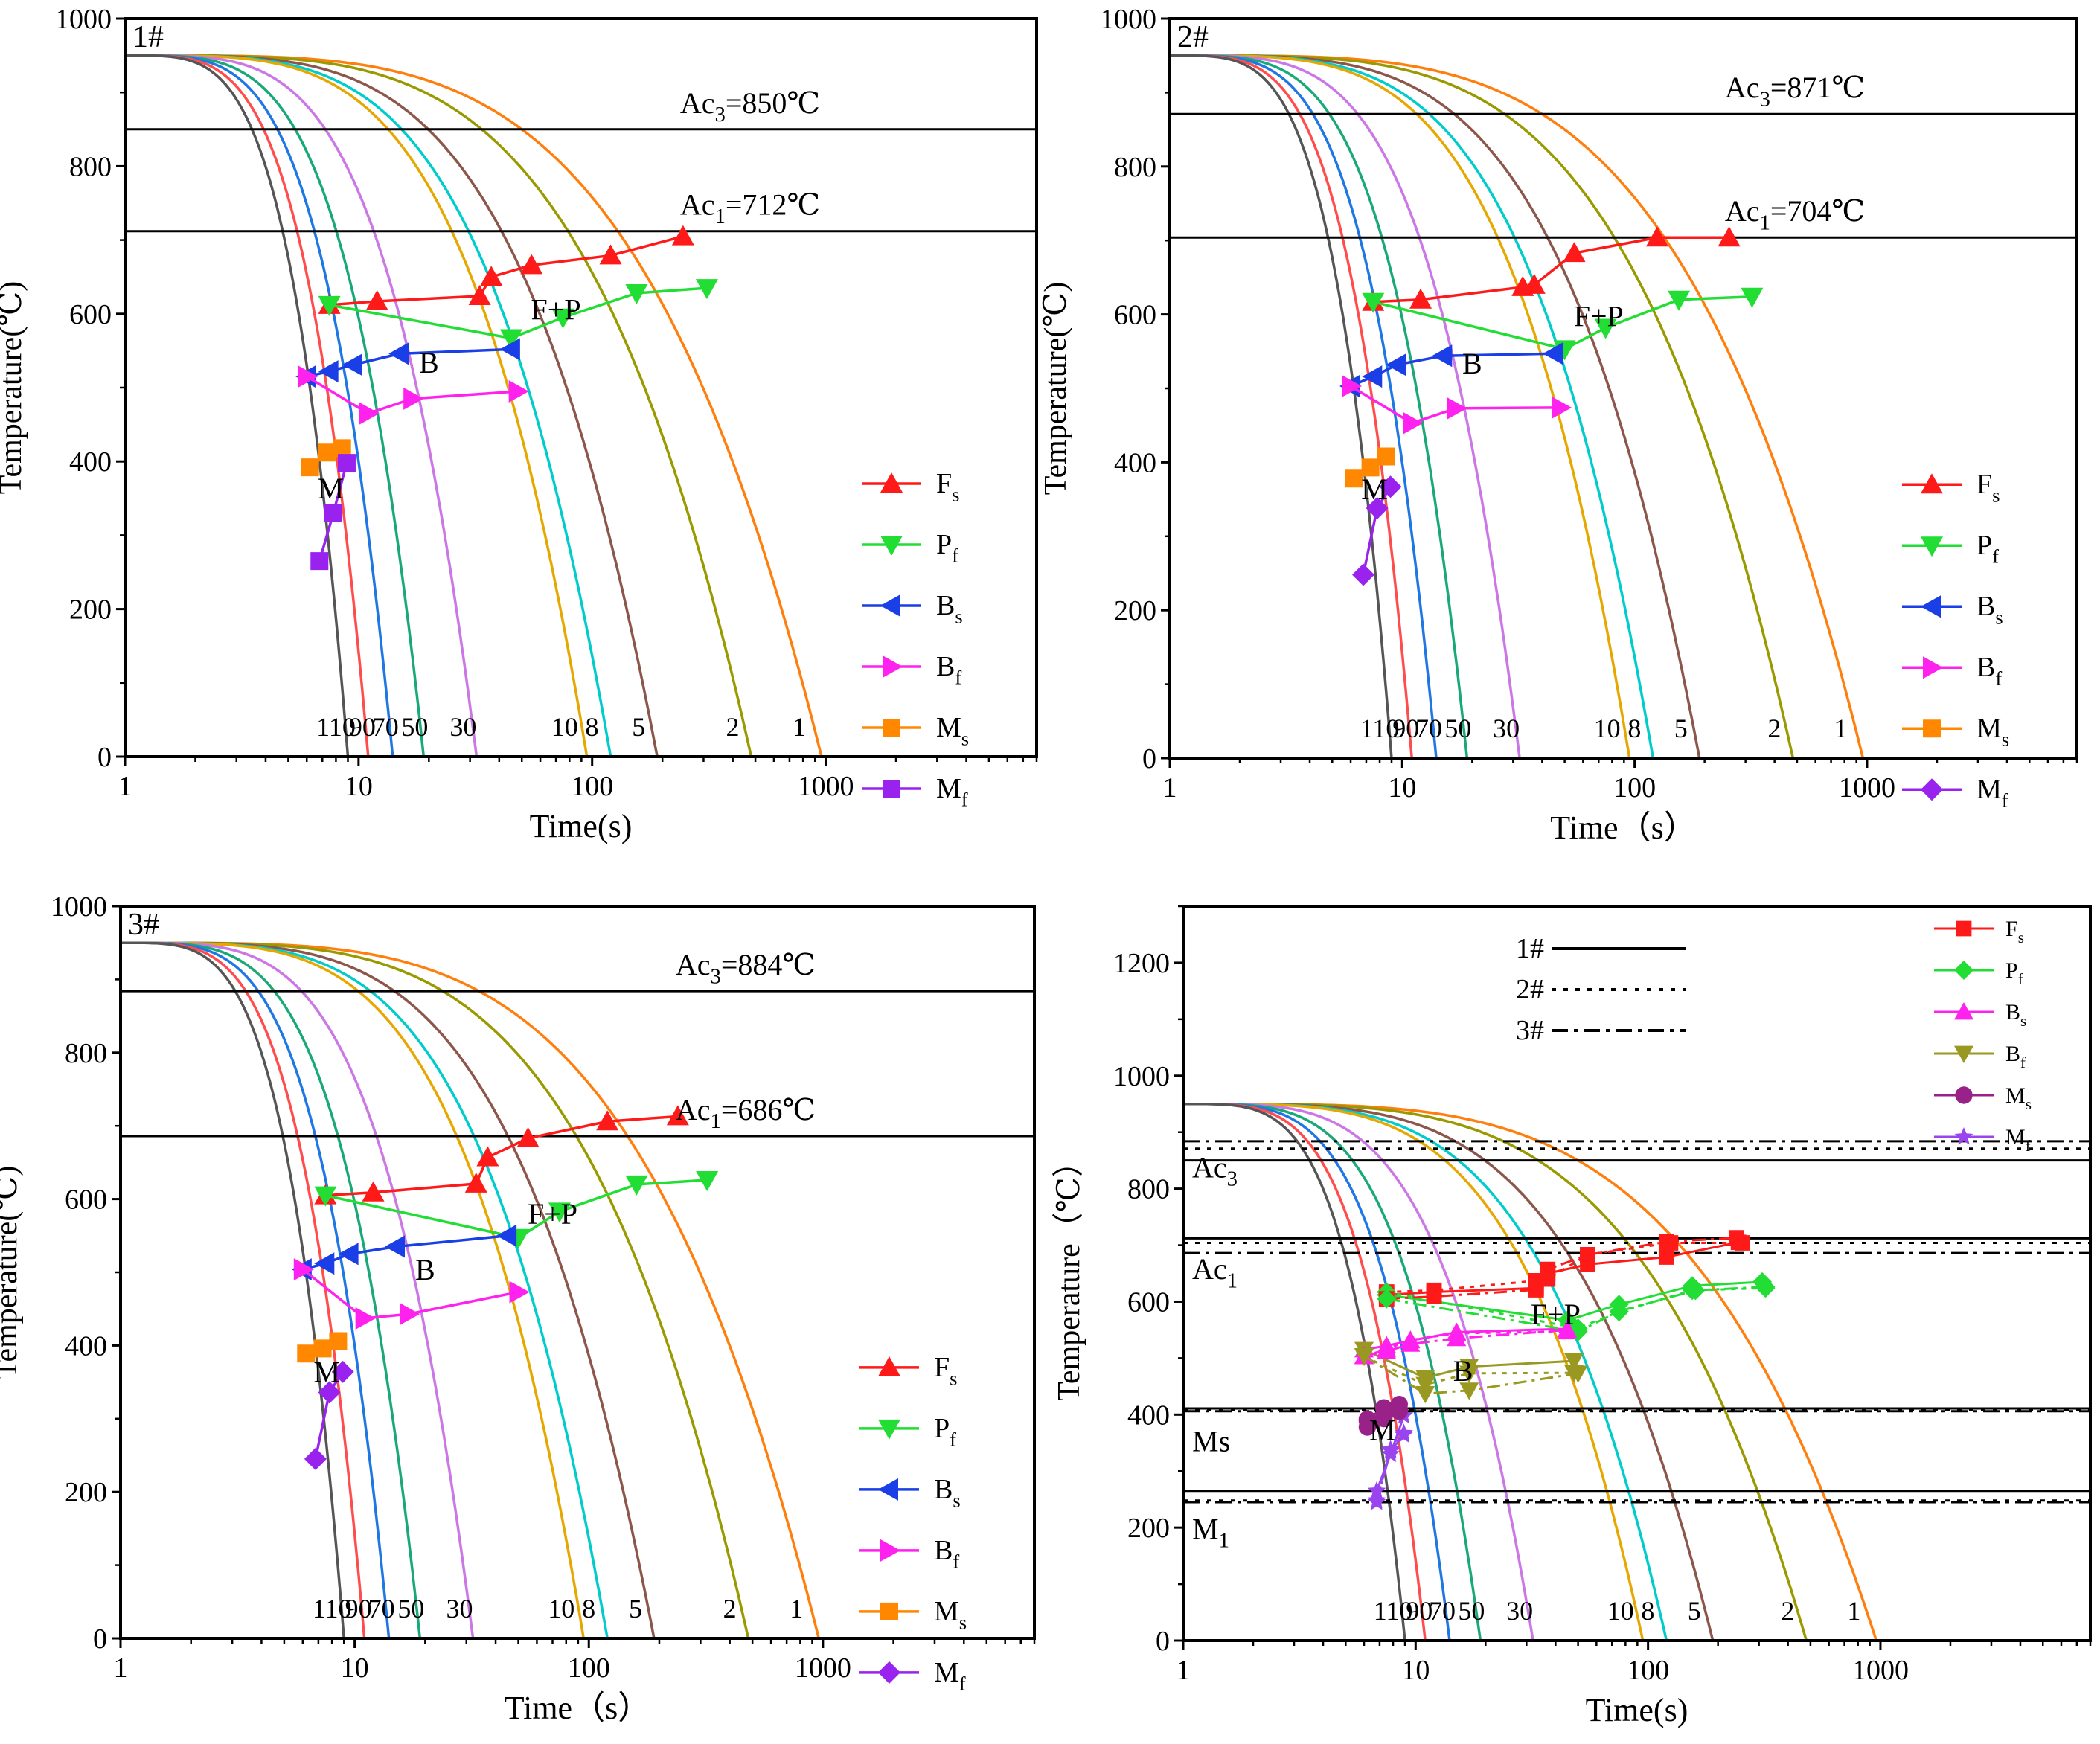 Image resolution: width=2100 pixels, height=1744 pixels. What do you see at coordinates (1215, 1170) in the screenshot?
I see `phase-label-0: Ac3` at bounding box center [1215, 1170].